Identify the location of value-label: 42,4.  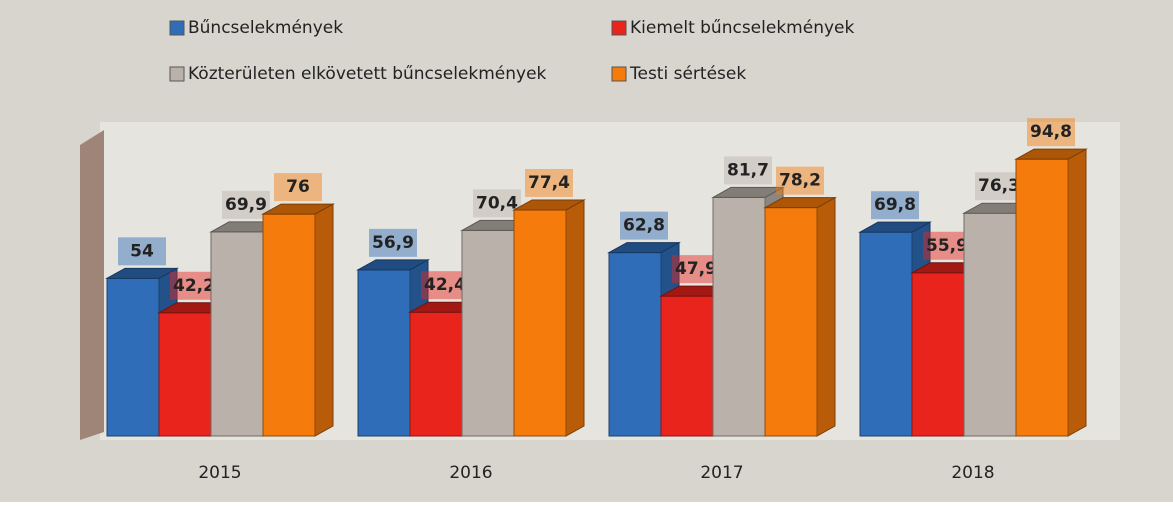
(445, 285).